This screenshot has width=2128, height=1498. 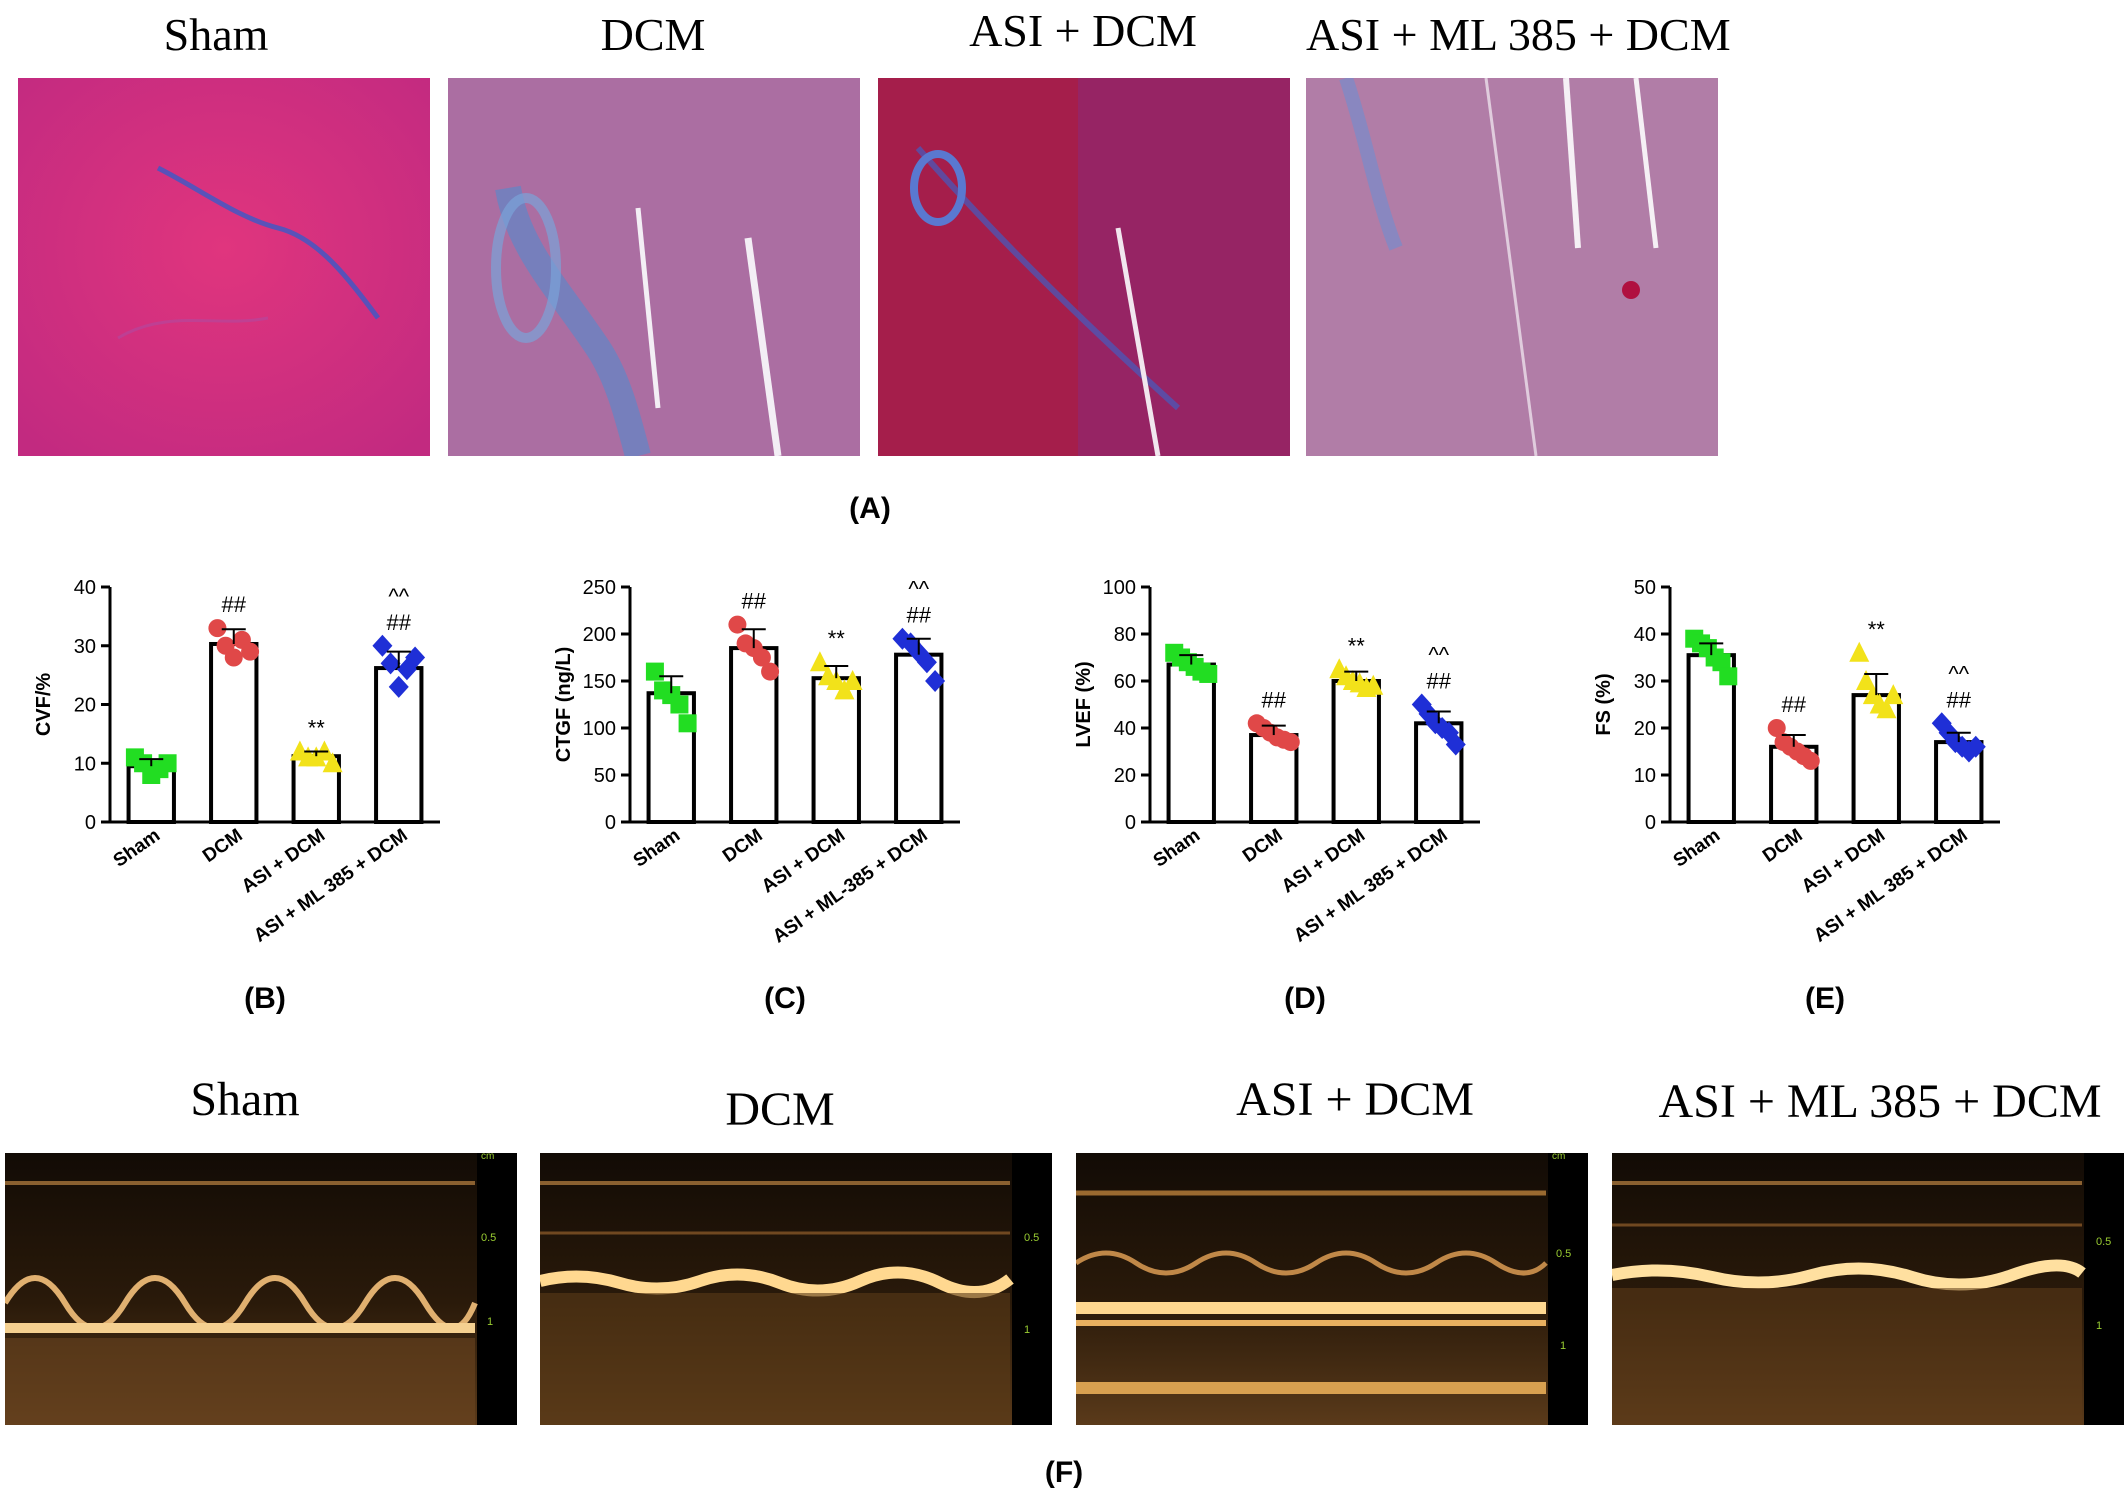 I want to click on histology-title-dcm: DCM, so click(x=653, y=34).